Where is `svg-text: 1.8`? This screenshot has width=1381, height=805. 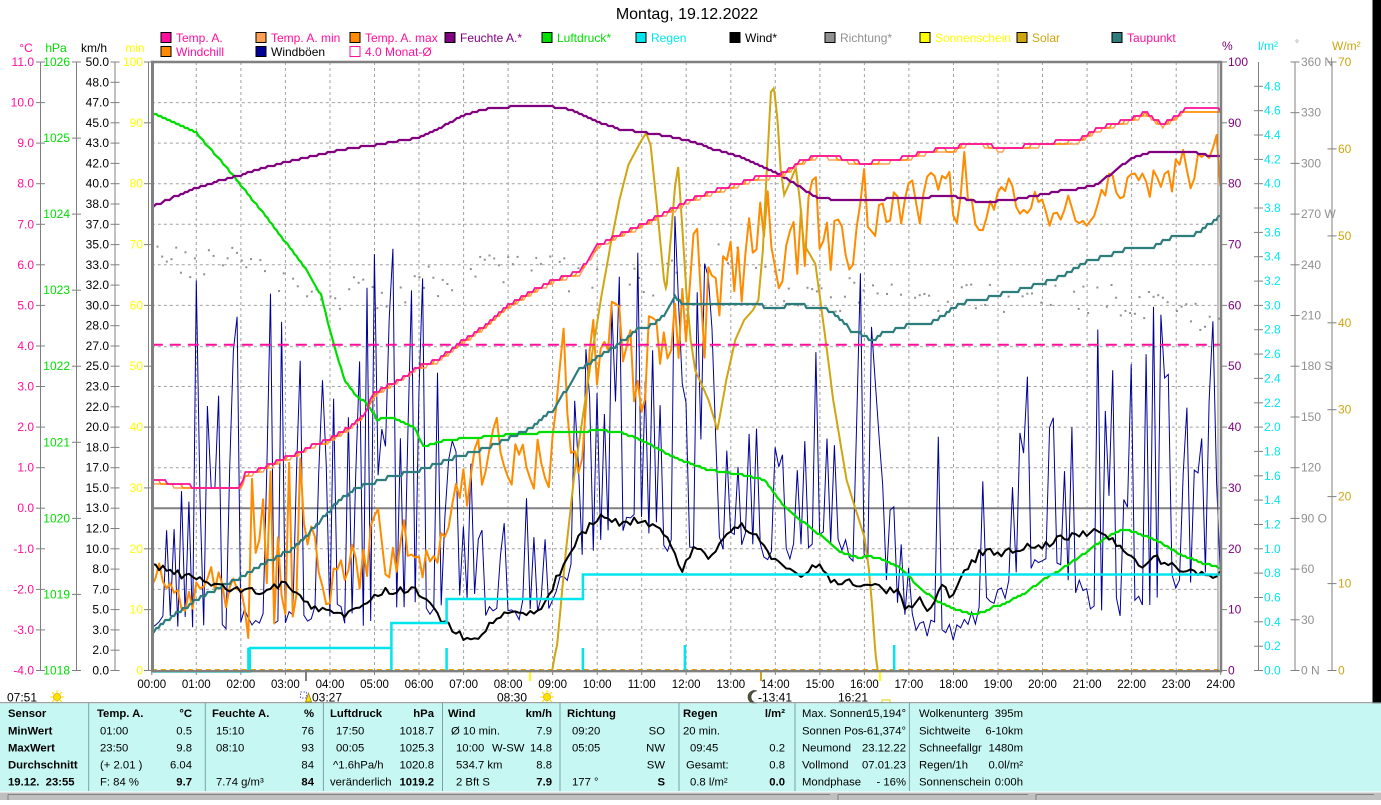
svg-text: 1.8 is located at coordinates (1272, 451).